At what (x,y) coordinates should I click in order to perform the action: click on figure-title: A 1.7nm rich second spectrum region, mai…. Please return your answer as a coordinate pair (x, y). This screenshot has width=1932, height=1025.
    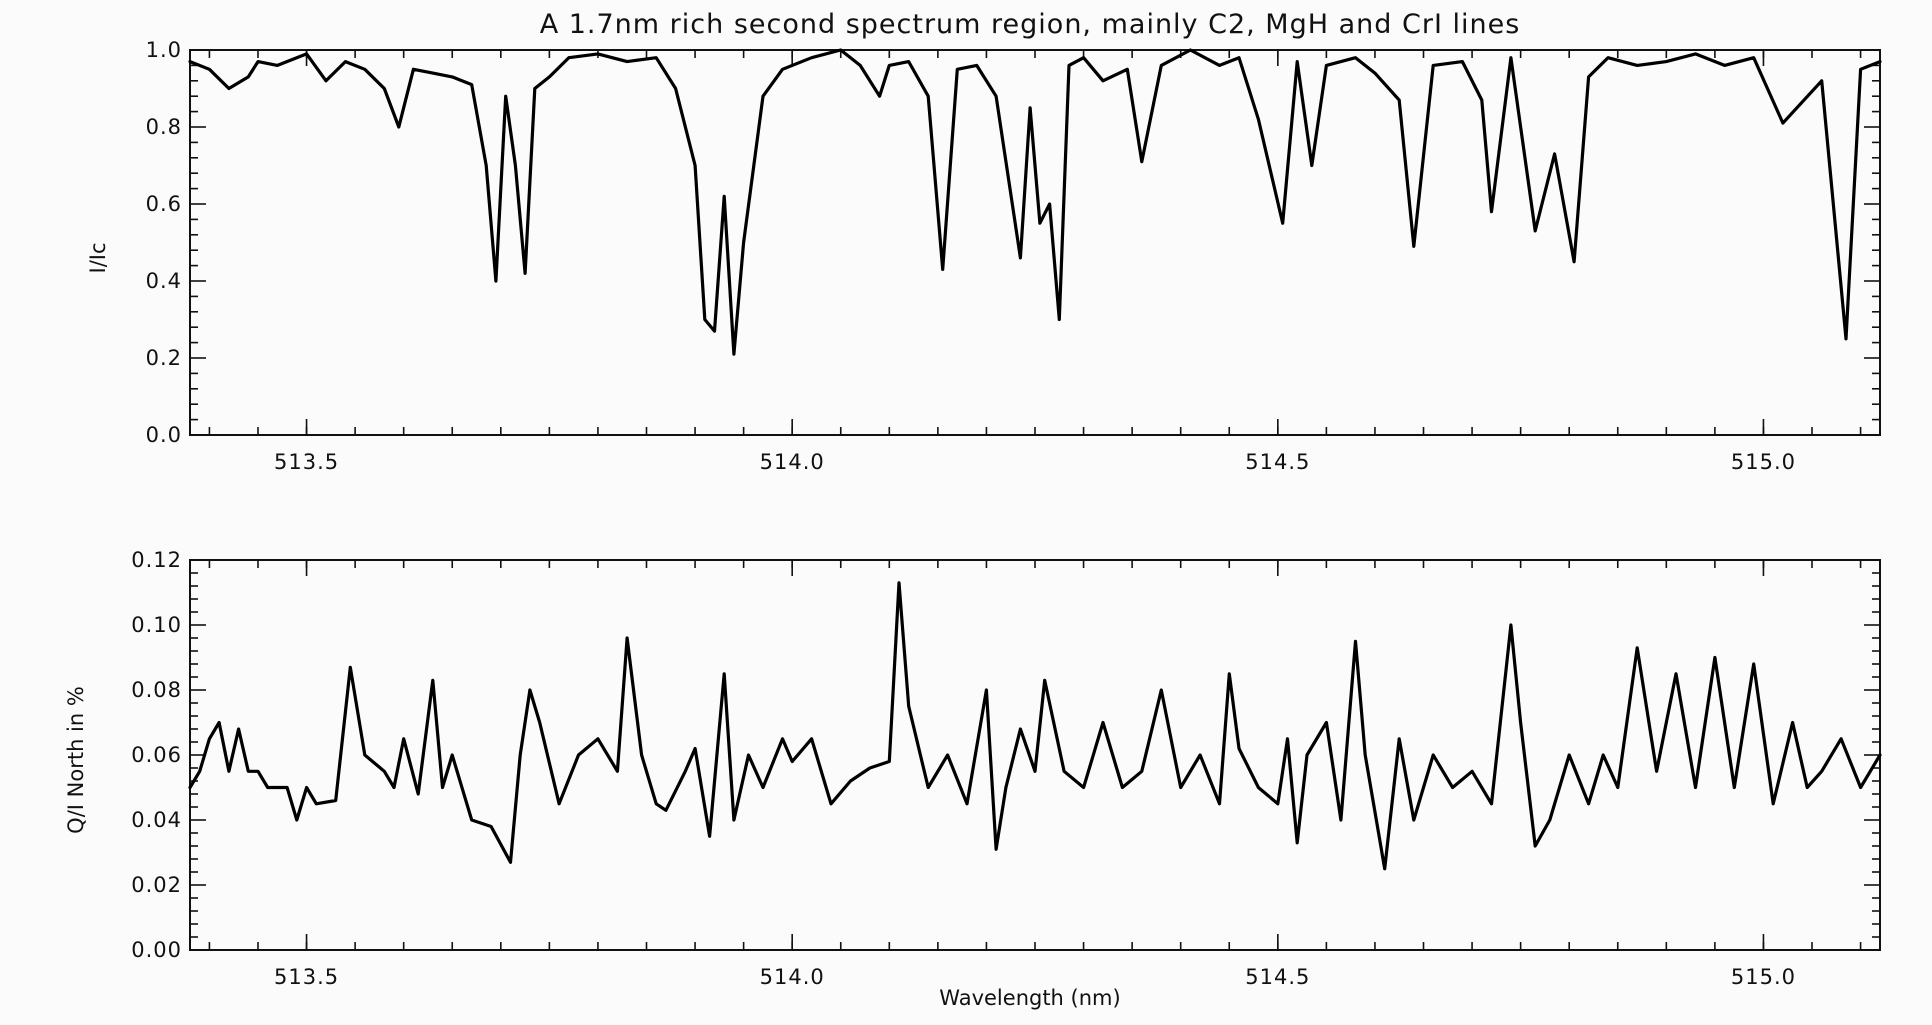
    Looking at the image, I should click on (1030, 24).